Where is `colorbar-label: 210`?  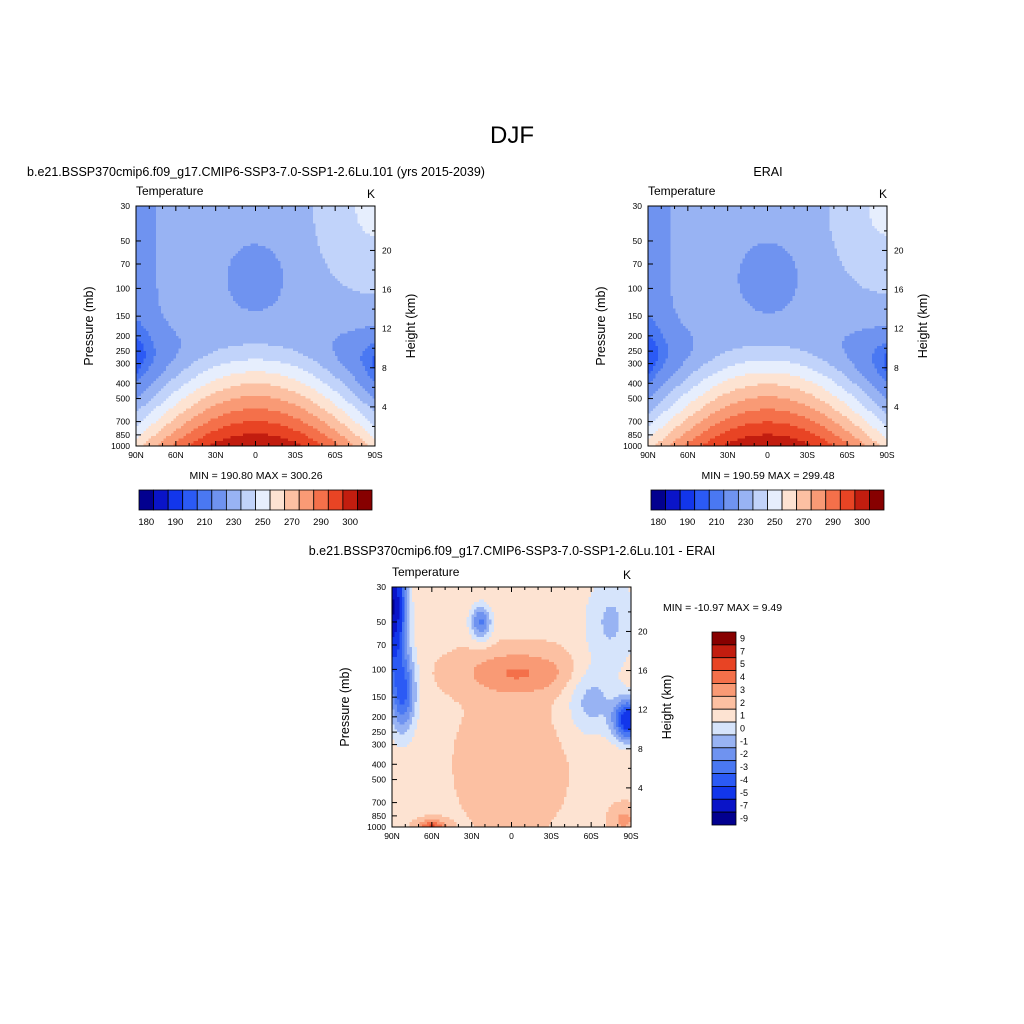
colorbar-label: 210 is located at coordinates (717, 522).